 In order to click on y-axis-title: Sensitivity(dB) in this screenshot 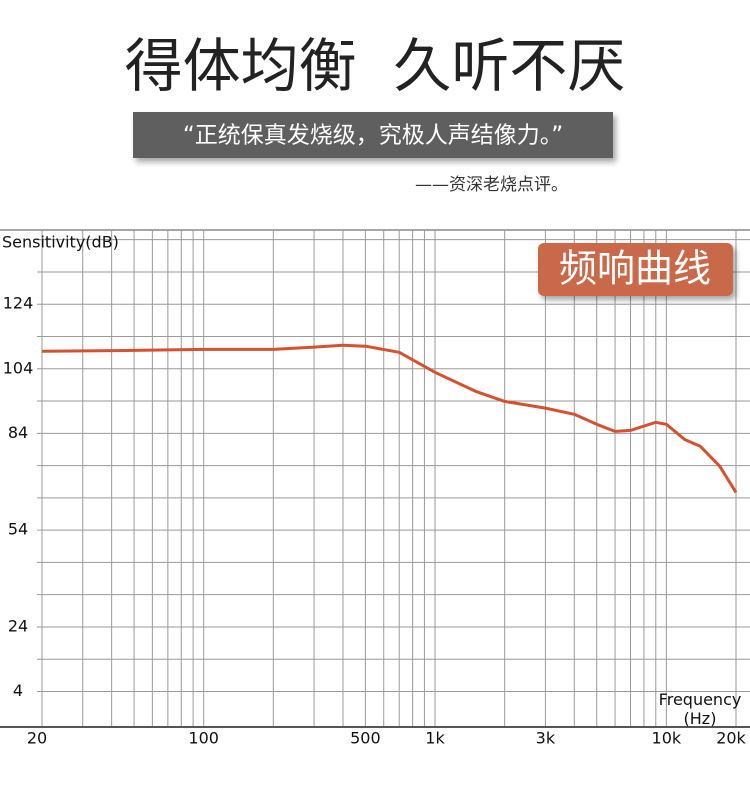, I will do `click(60, 242)`.